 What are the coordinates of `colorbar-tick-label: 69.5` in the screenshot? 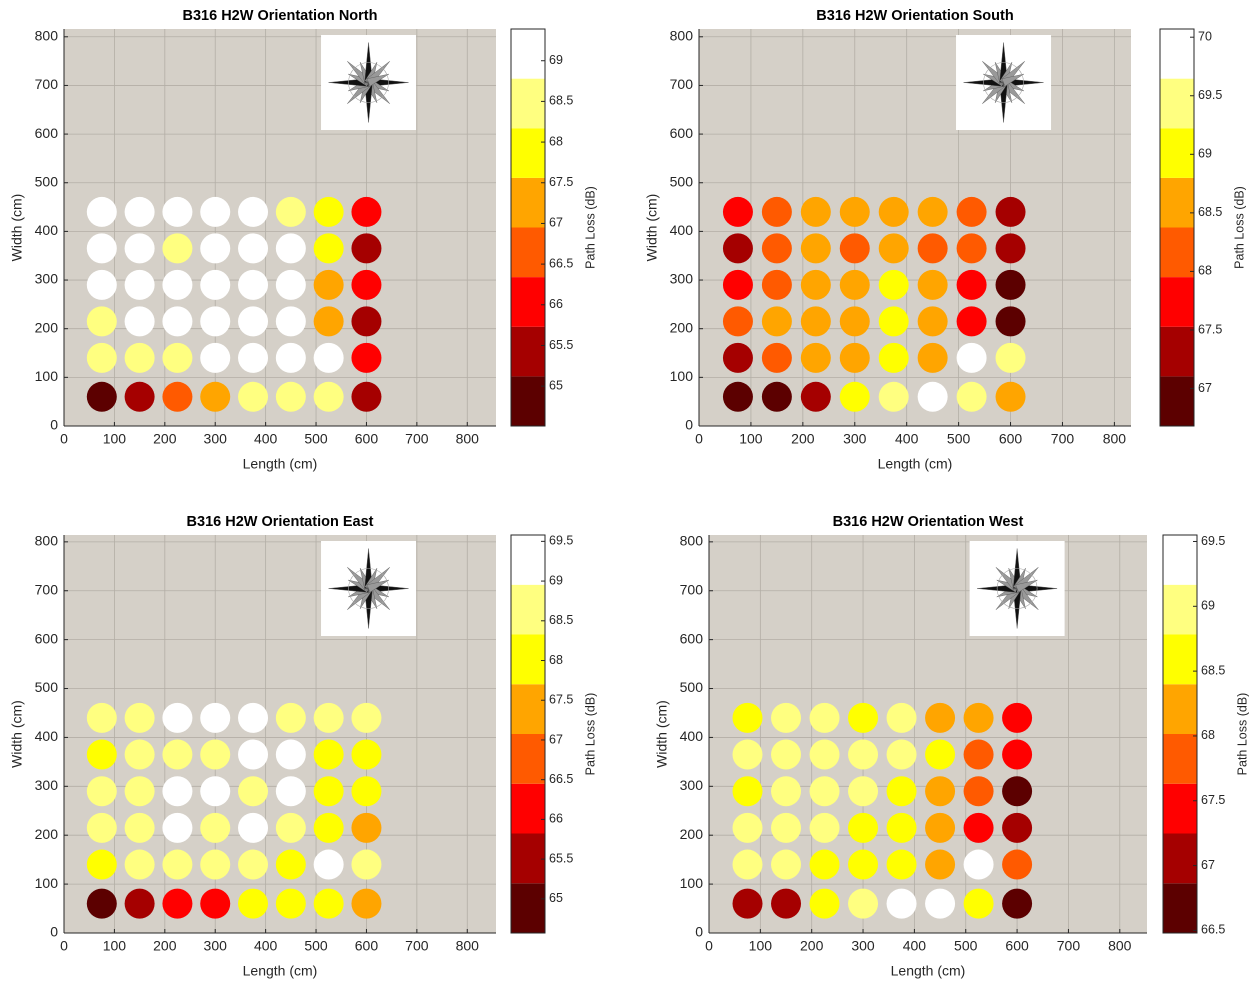 It's located at (1210, 95).